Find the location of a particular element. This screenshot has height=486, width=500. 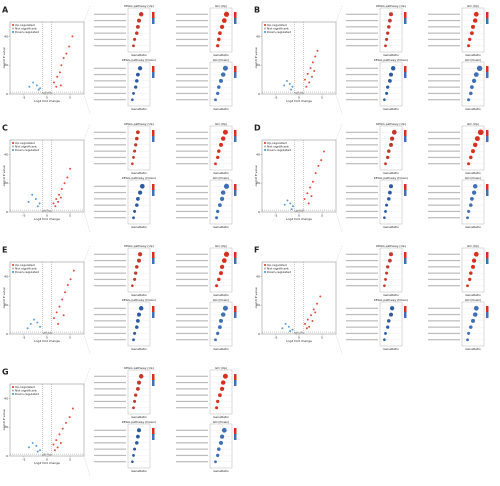

connector is located at coordinates (87, 132).